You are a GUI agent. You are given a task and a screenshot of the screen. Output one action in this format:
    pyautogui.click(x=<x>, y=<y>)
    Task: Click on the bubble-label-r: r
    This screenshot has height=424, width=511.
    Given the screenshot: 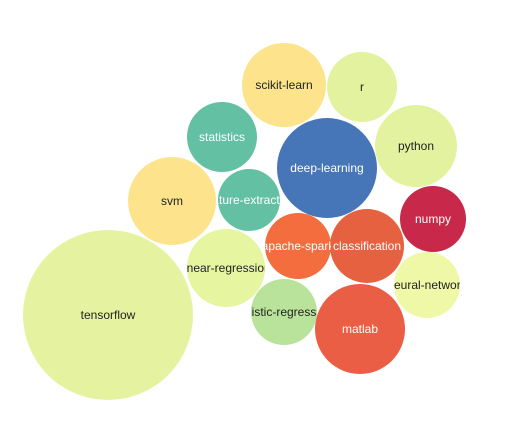 What is the action you would take?
    pyautogui.click(x=362, y=87)
    